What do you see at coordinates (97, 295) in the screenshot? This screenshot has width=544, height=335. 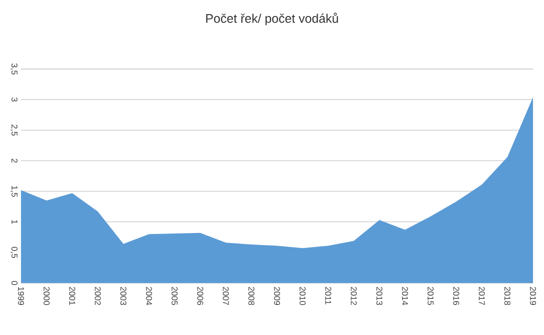 I see `x-tick-label: 2002` at bounding box center [97, 295].